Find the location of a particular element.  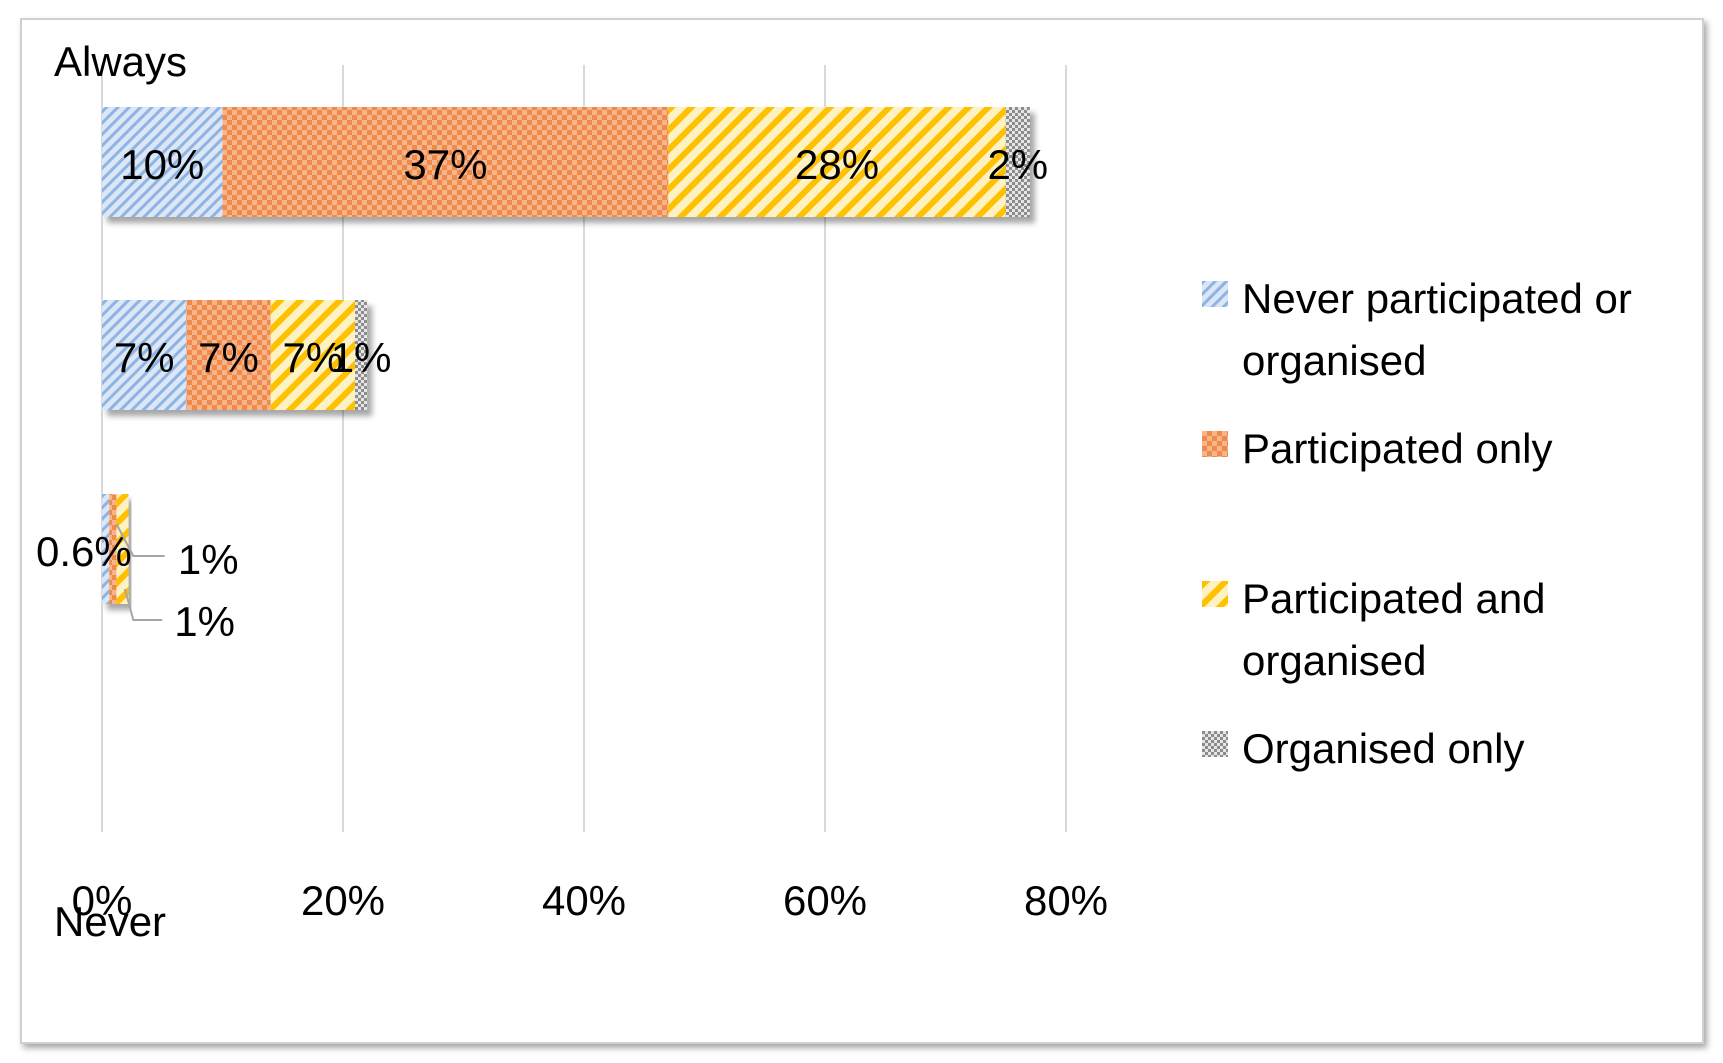

legend-label-participated-only: Participated only is located at coordinates (1397, 448).